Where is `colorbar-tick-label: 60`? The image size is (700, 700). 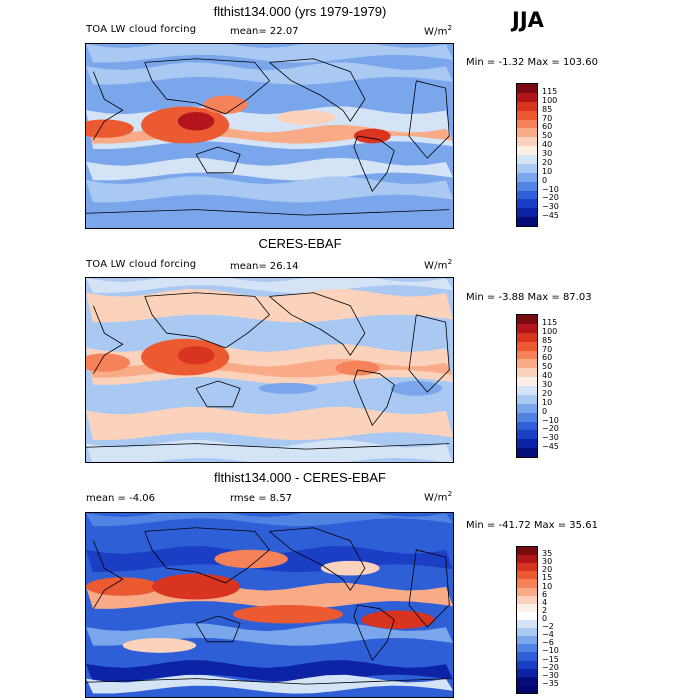 colorbar-tick-label: 60 is located at coordinates (547, 358).